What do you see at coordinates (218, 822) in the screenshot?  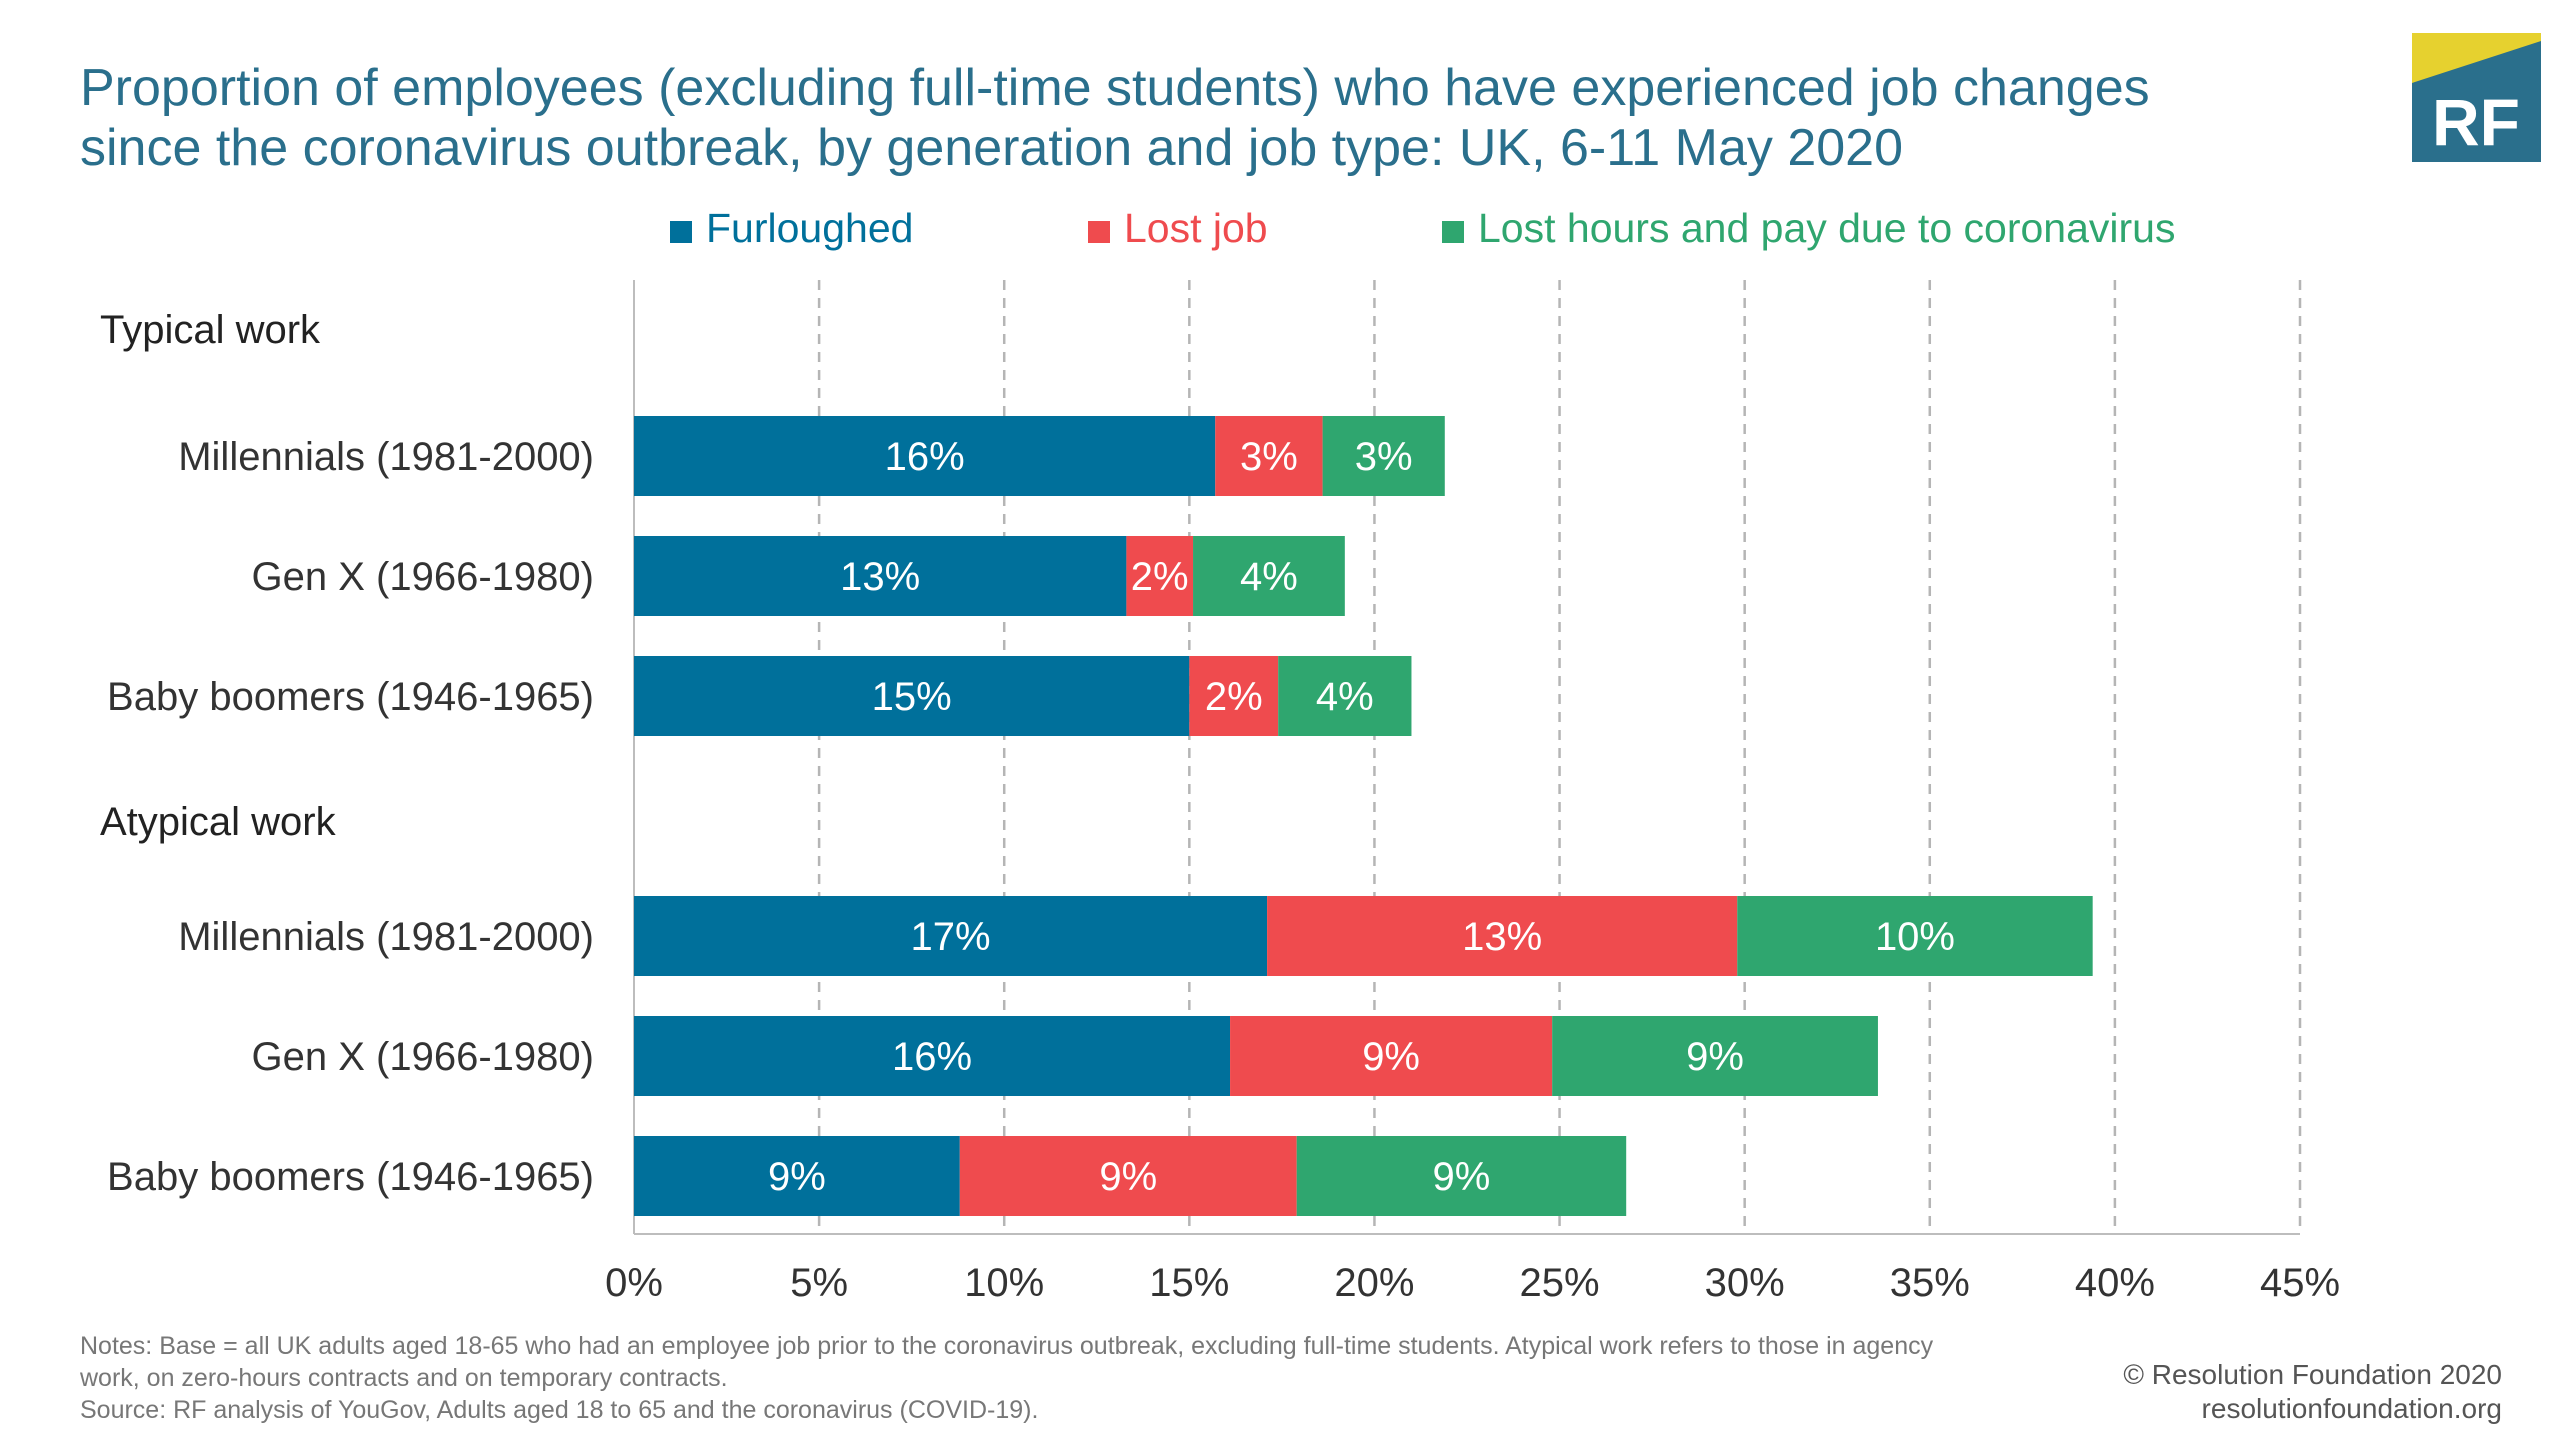 I see `group-label-atypical-work: Atypical work` at bounding box center [218, 822].